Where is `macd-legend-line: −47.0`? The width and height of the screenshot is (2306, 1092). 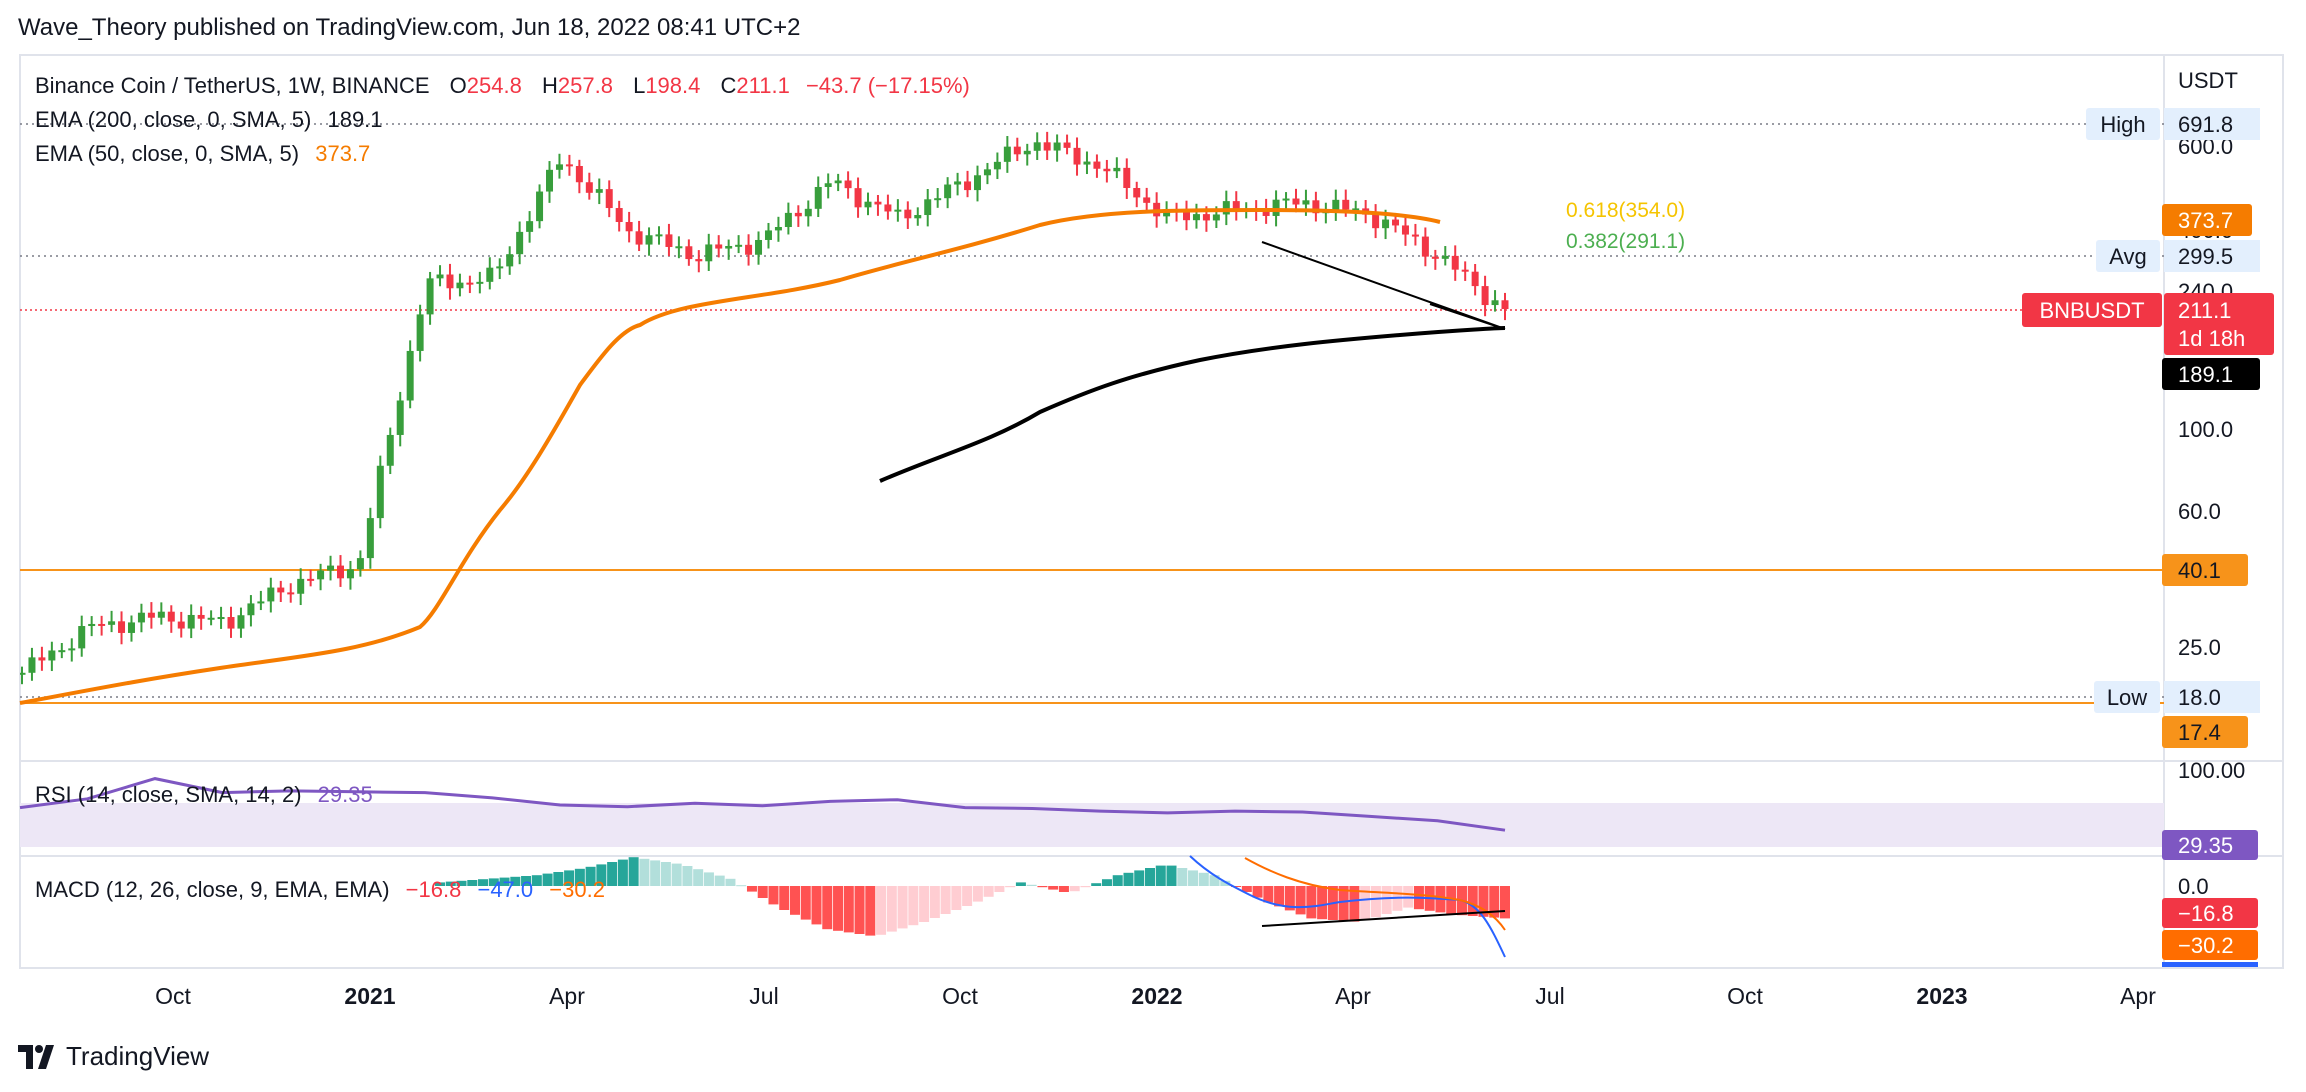
macd-legend-line: −47.0 is located at coordinates (505, 889).